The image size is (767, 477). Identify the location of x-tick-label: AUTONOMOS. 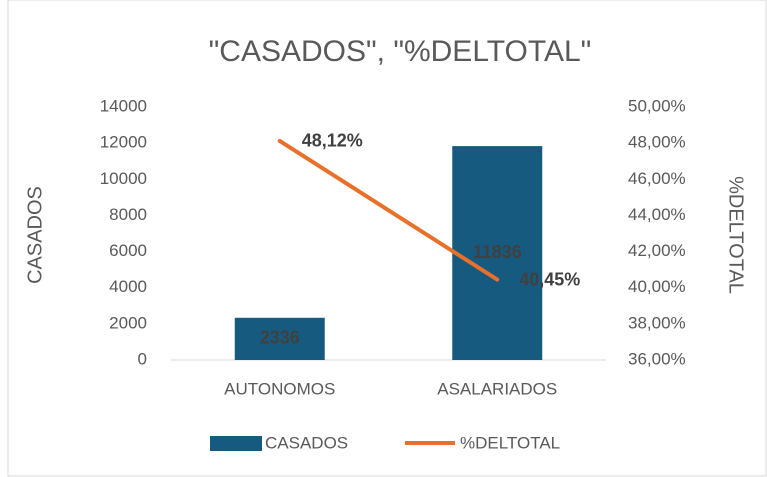
(279, 388).